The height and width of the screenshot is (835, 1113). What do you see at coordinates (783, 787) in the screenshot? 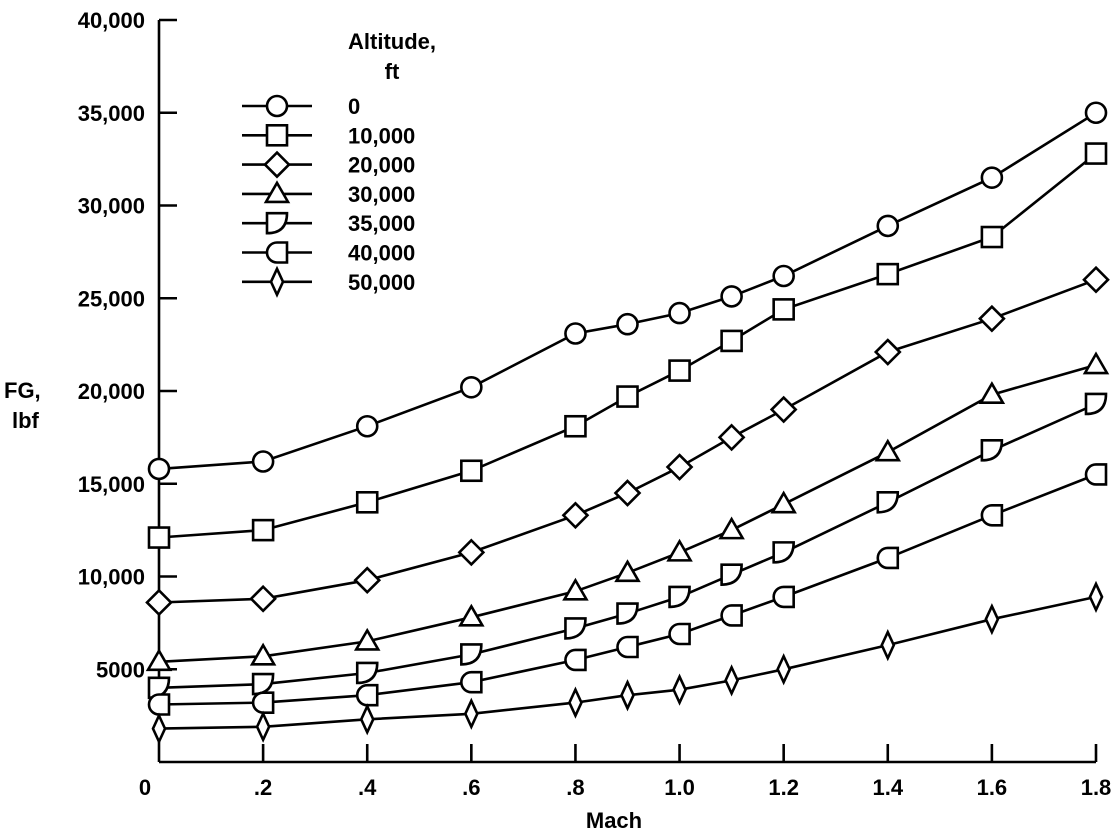
I see `x-tick-label: 1.2` at bounding box center [783, 787].